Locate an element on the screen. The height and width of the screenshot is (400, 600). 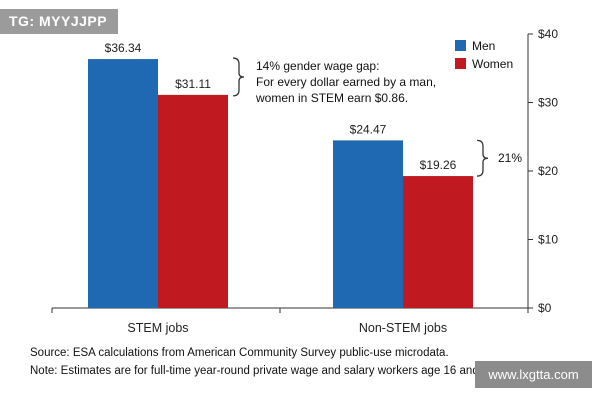
data-label: $36.34 is located at coordinates (123, 48).